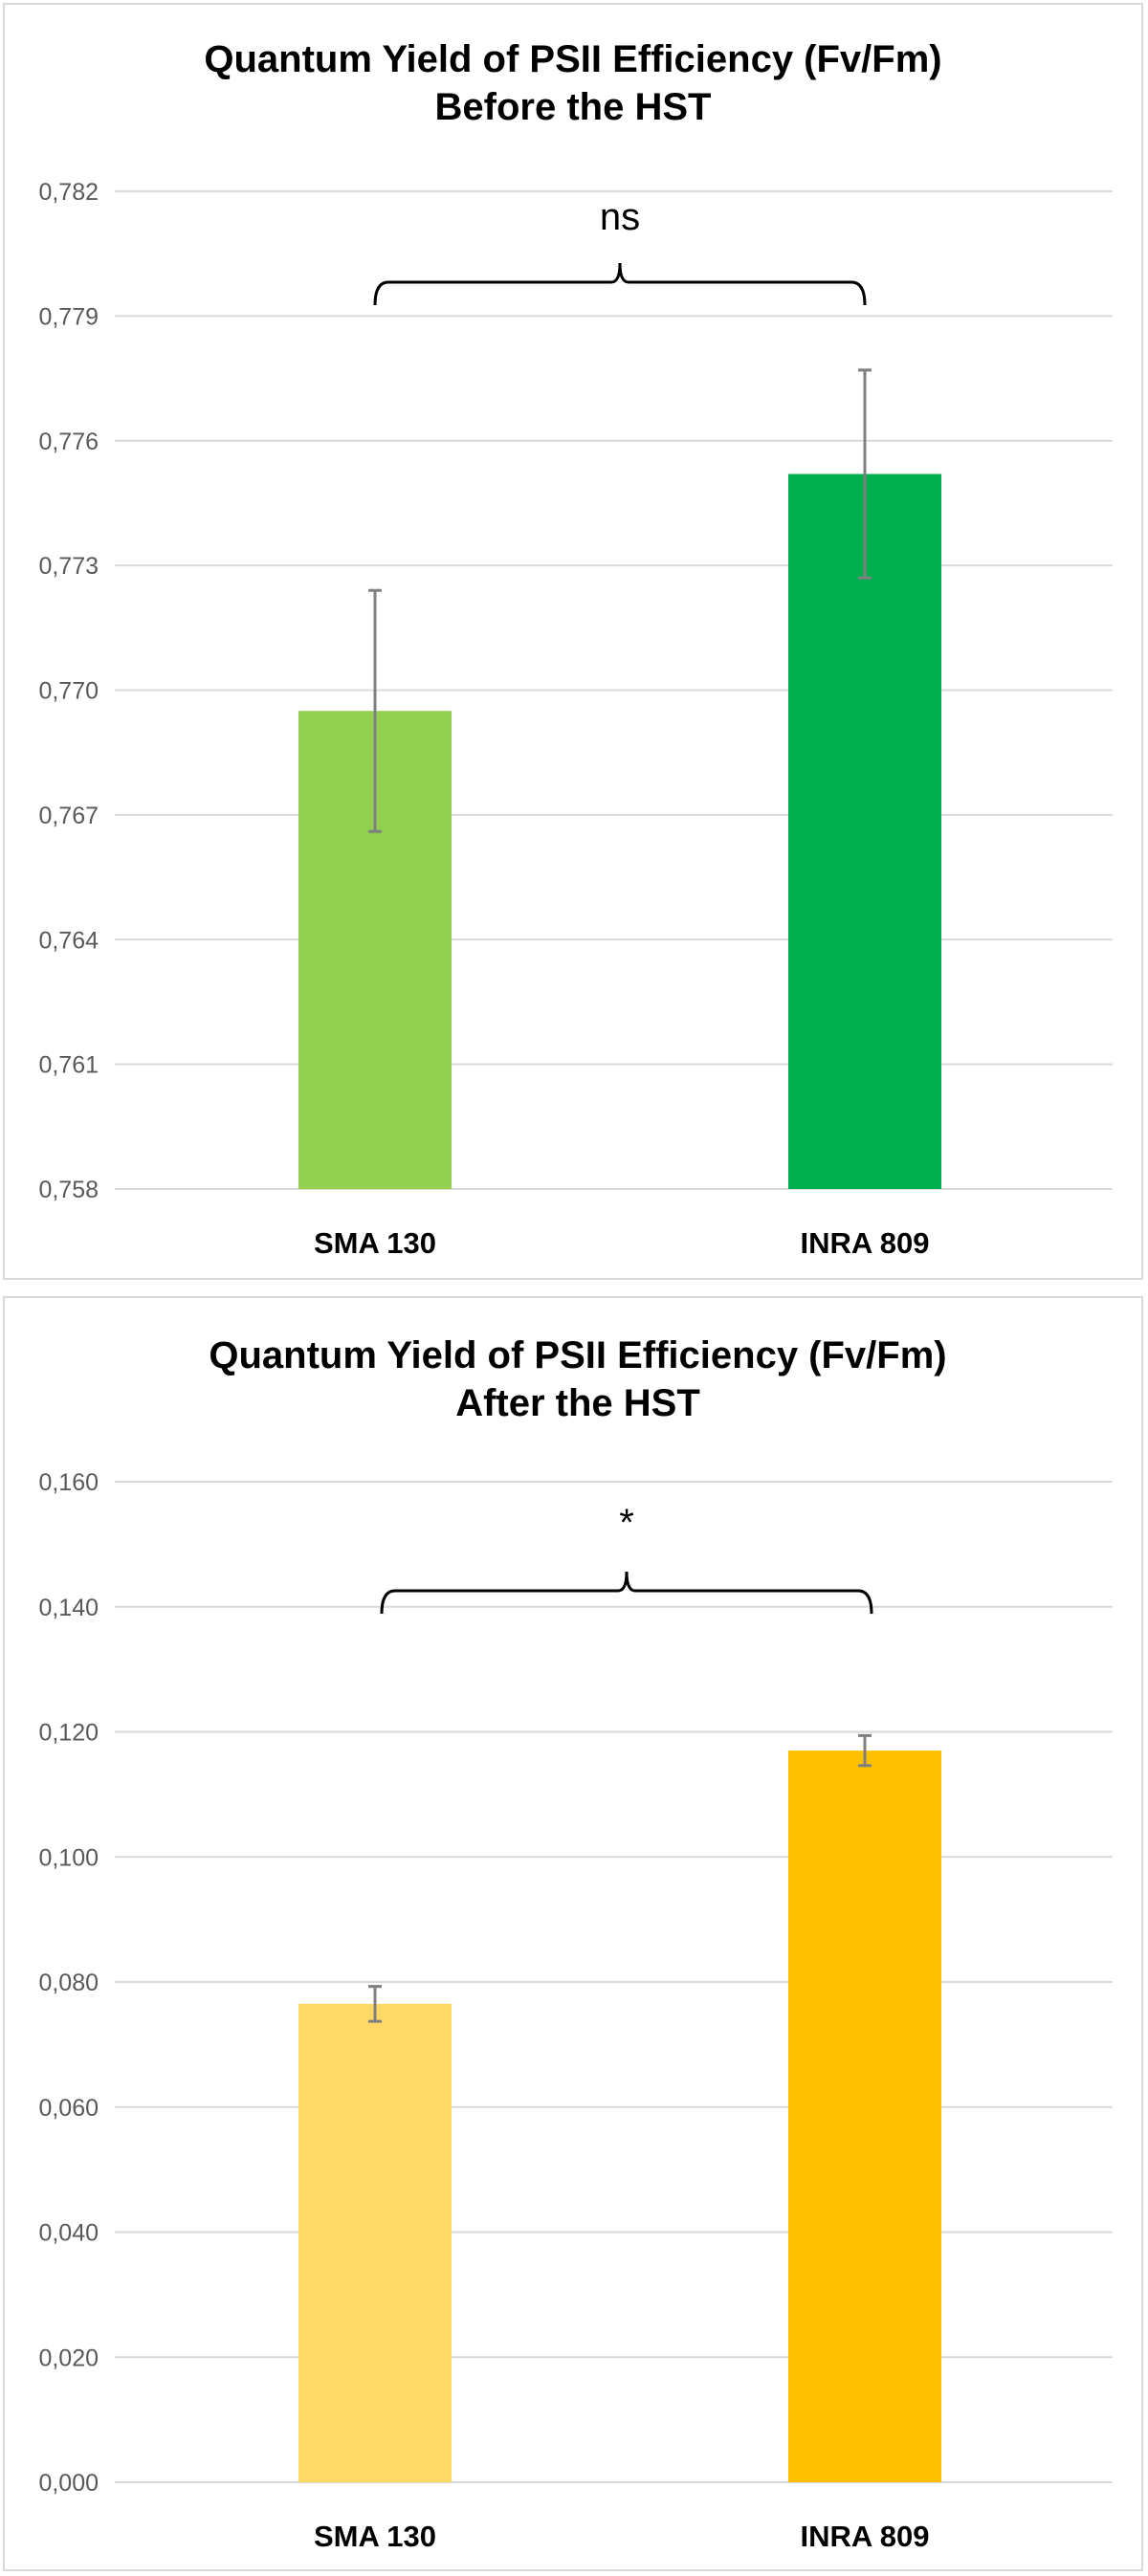 This screenshot has width=1148, height=2576. What do you see at coordinates (68, 1857) in the screenshot?
I see `y-tick-label: 0,100` at bounding box center [68, 1857].